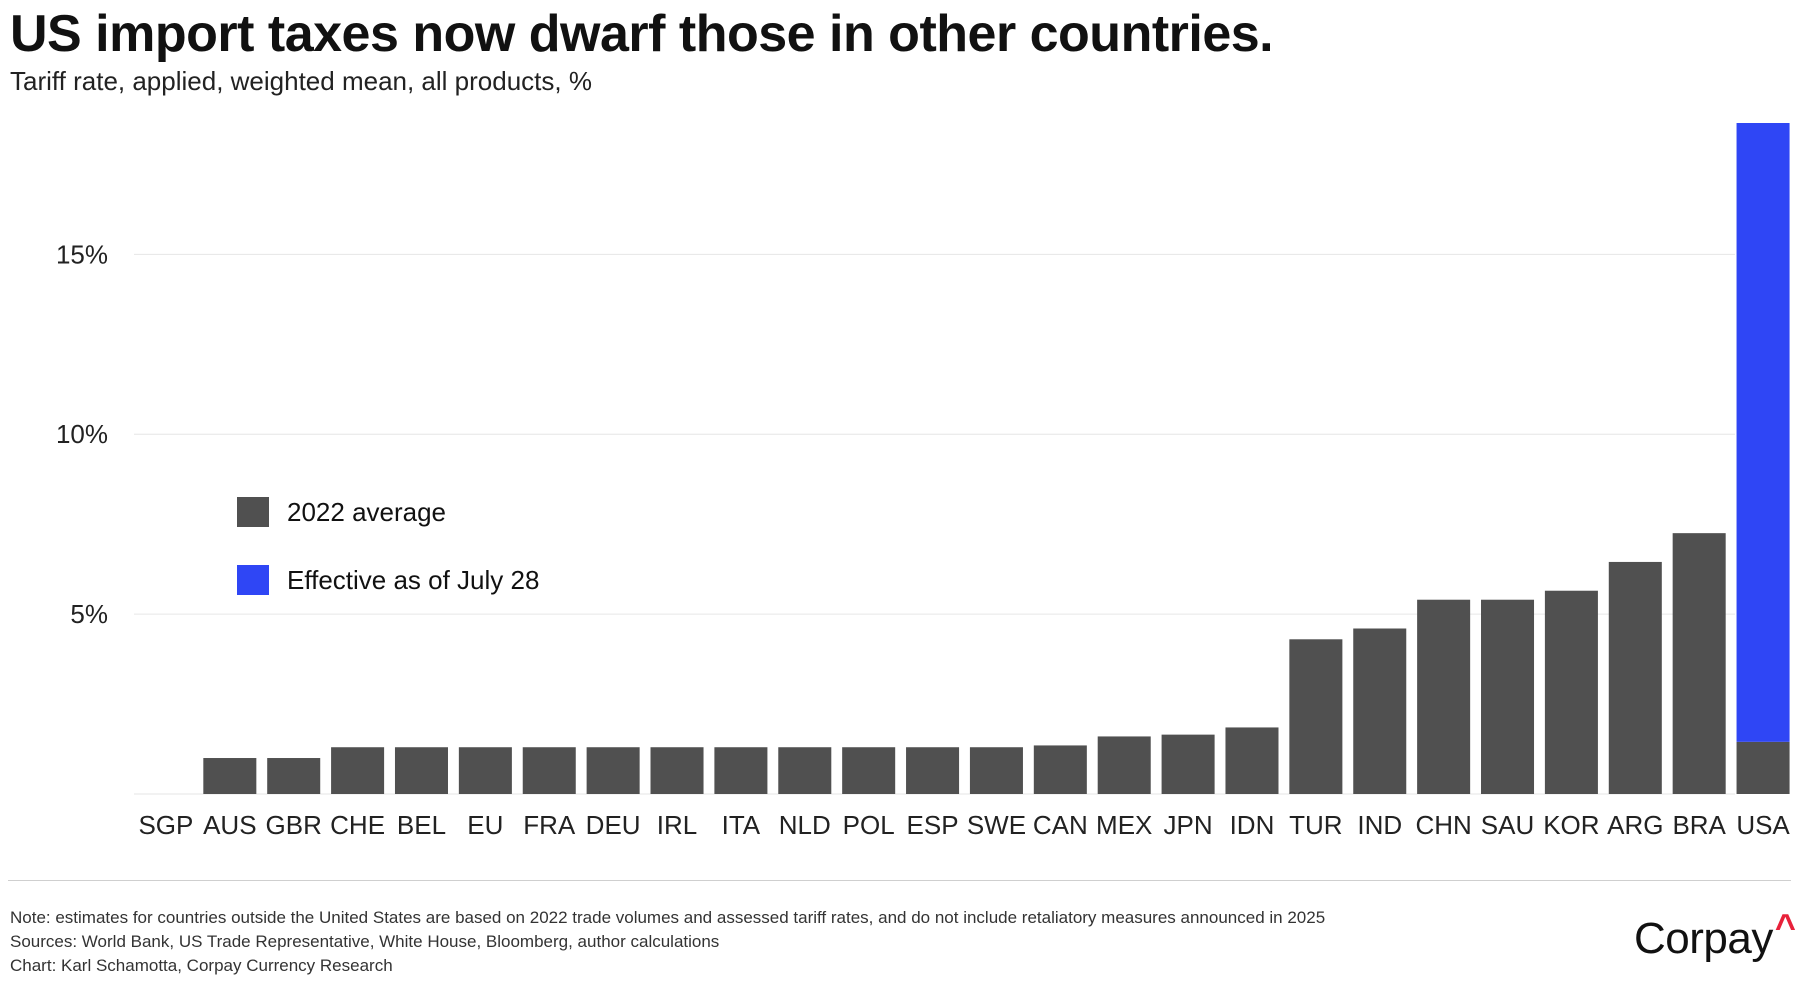 This screenshot has height=1000, width=1799. I want to click on x-tick-label: TUR, so click(1315, 825).